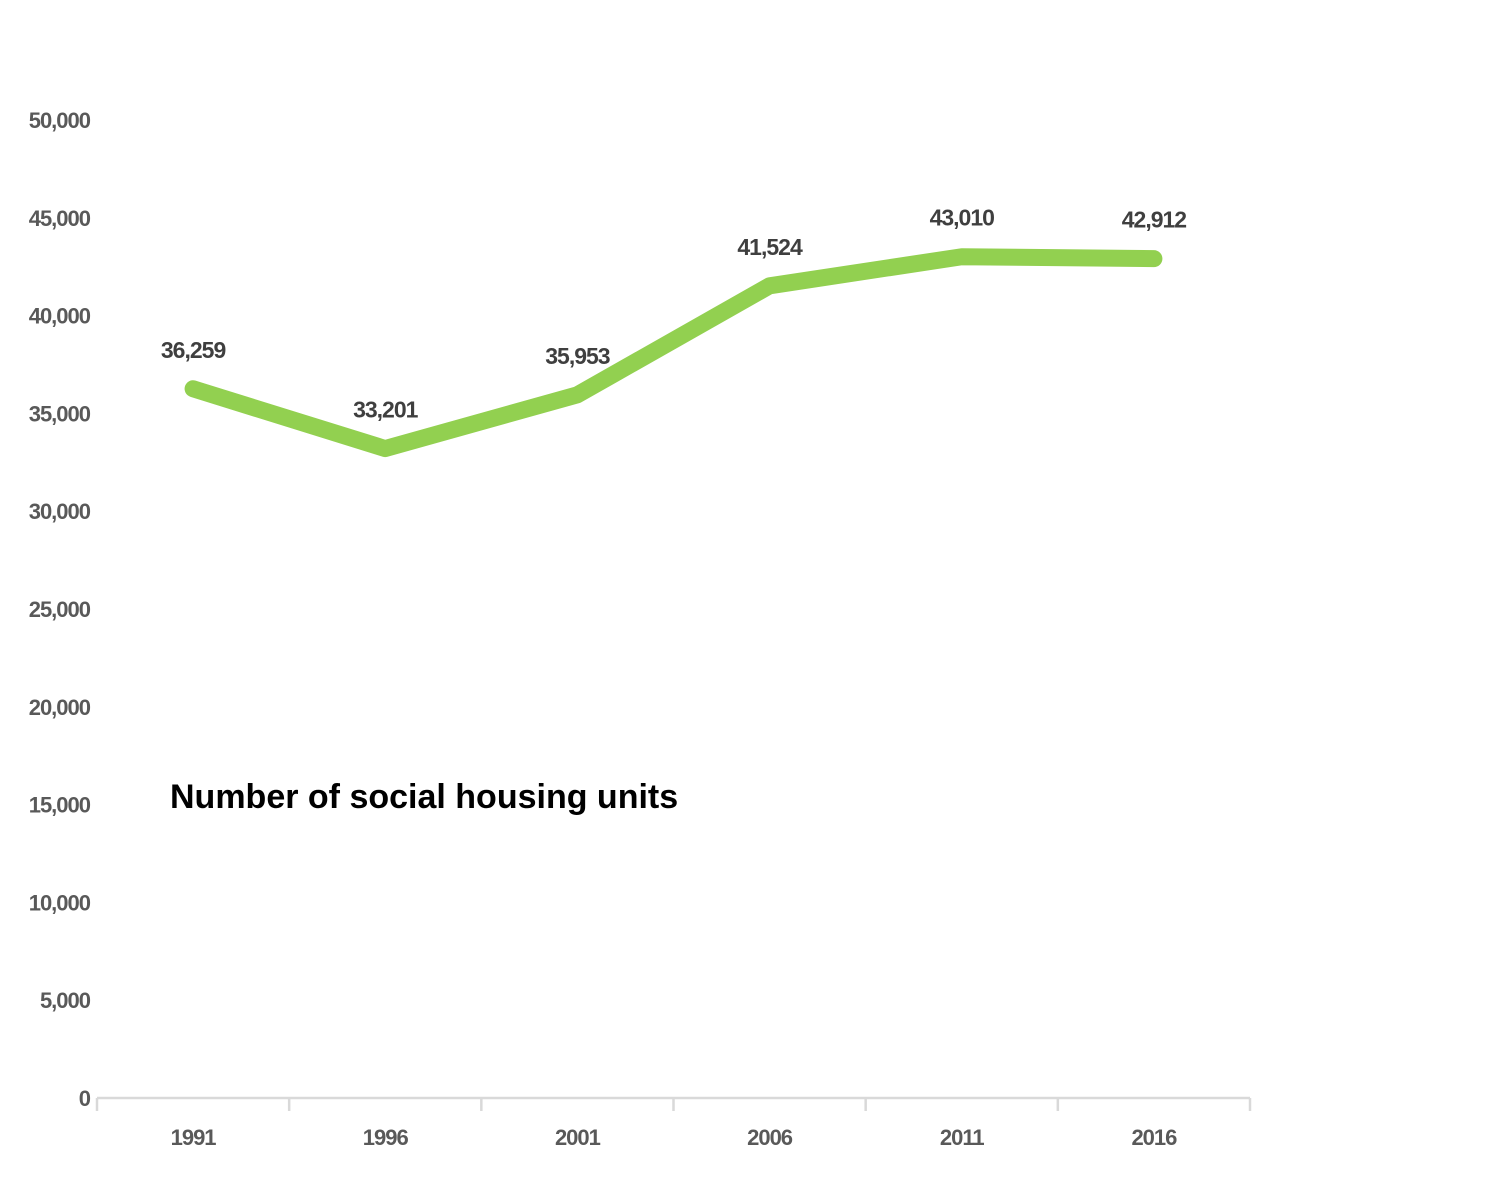  I want to click on series-layer, so click(673, 353).